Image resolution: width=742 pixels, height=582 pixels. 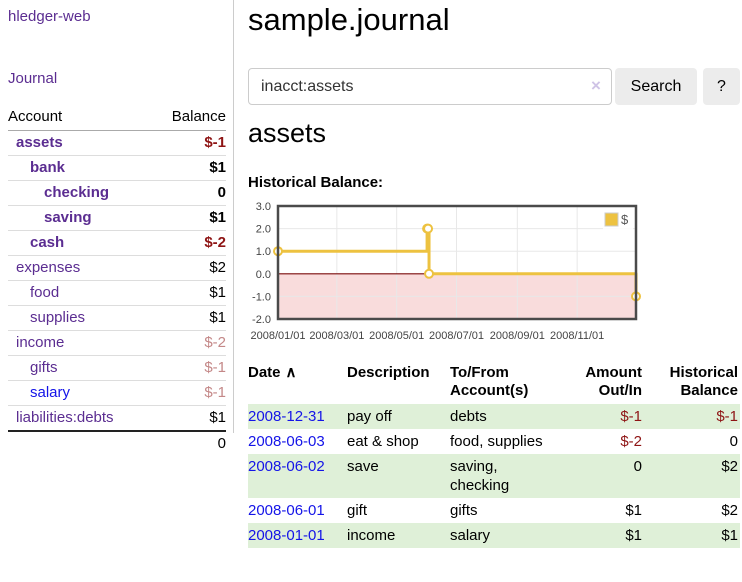 What do you see at coordinates (272, 372) in the screenshot?
I see `header-date: Date ∧` at bounding box center [272, 372].